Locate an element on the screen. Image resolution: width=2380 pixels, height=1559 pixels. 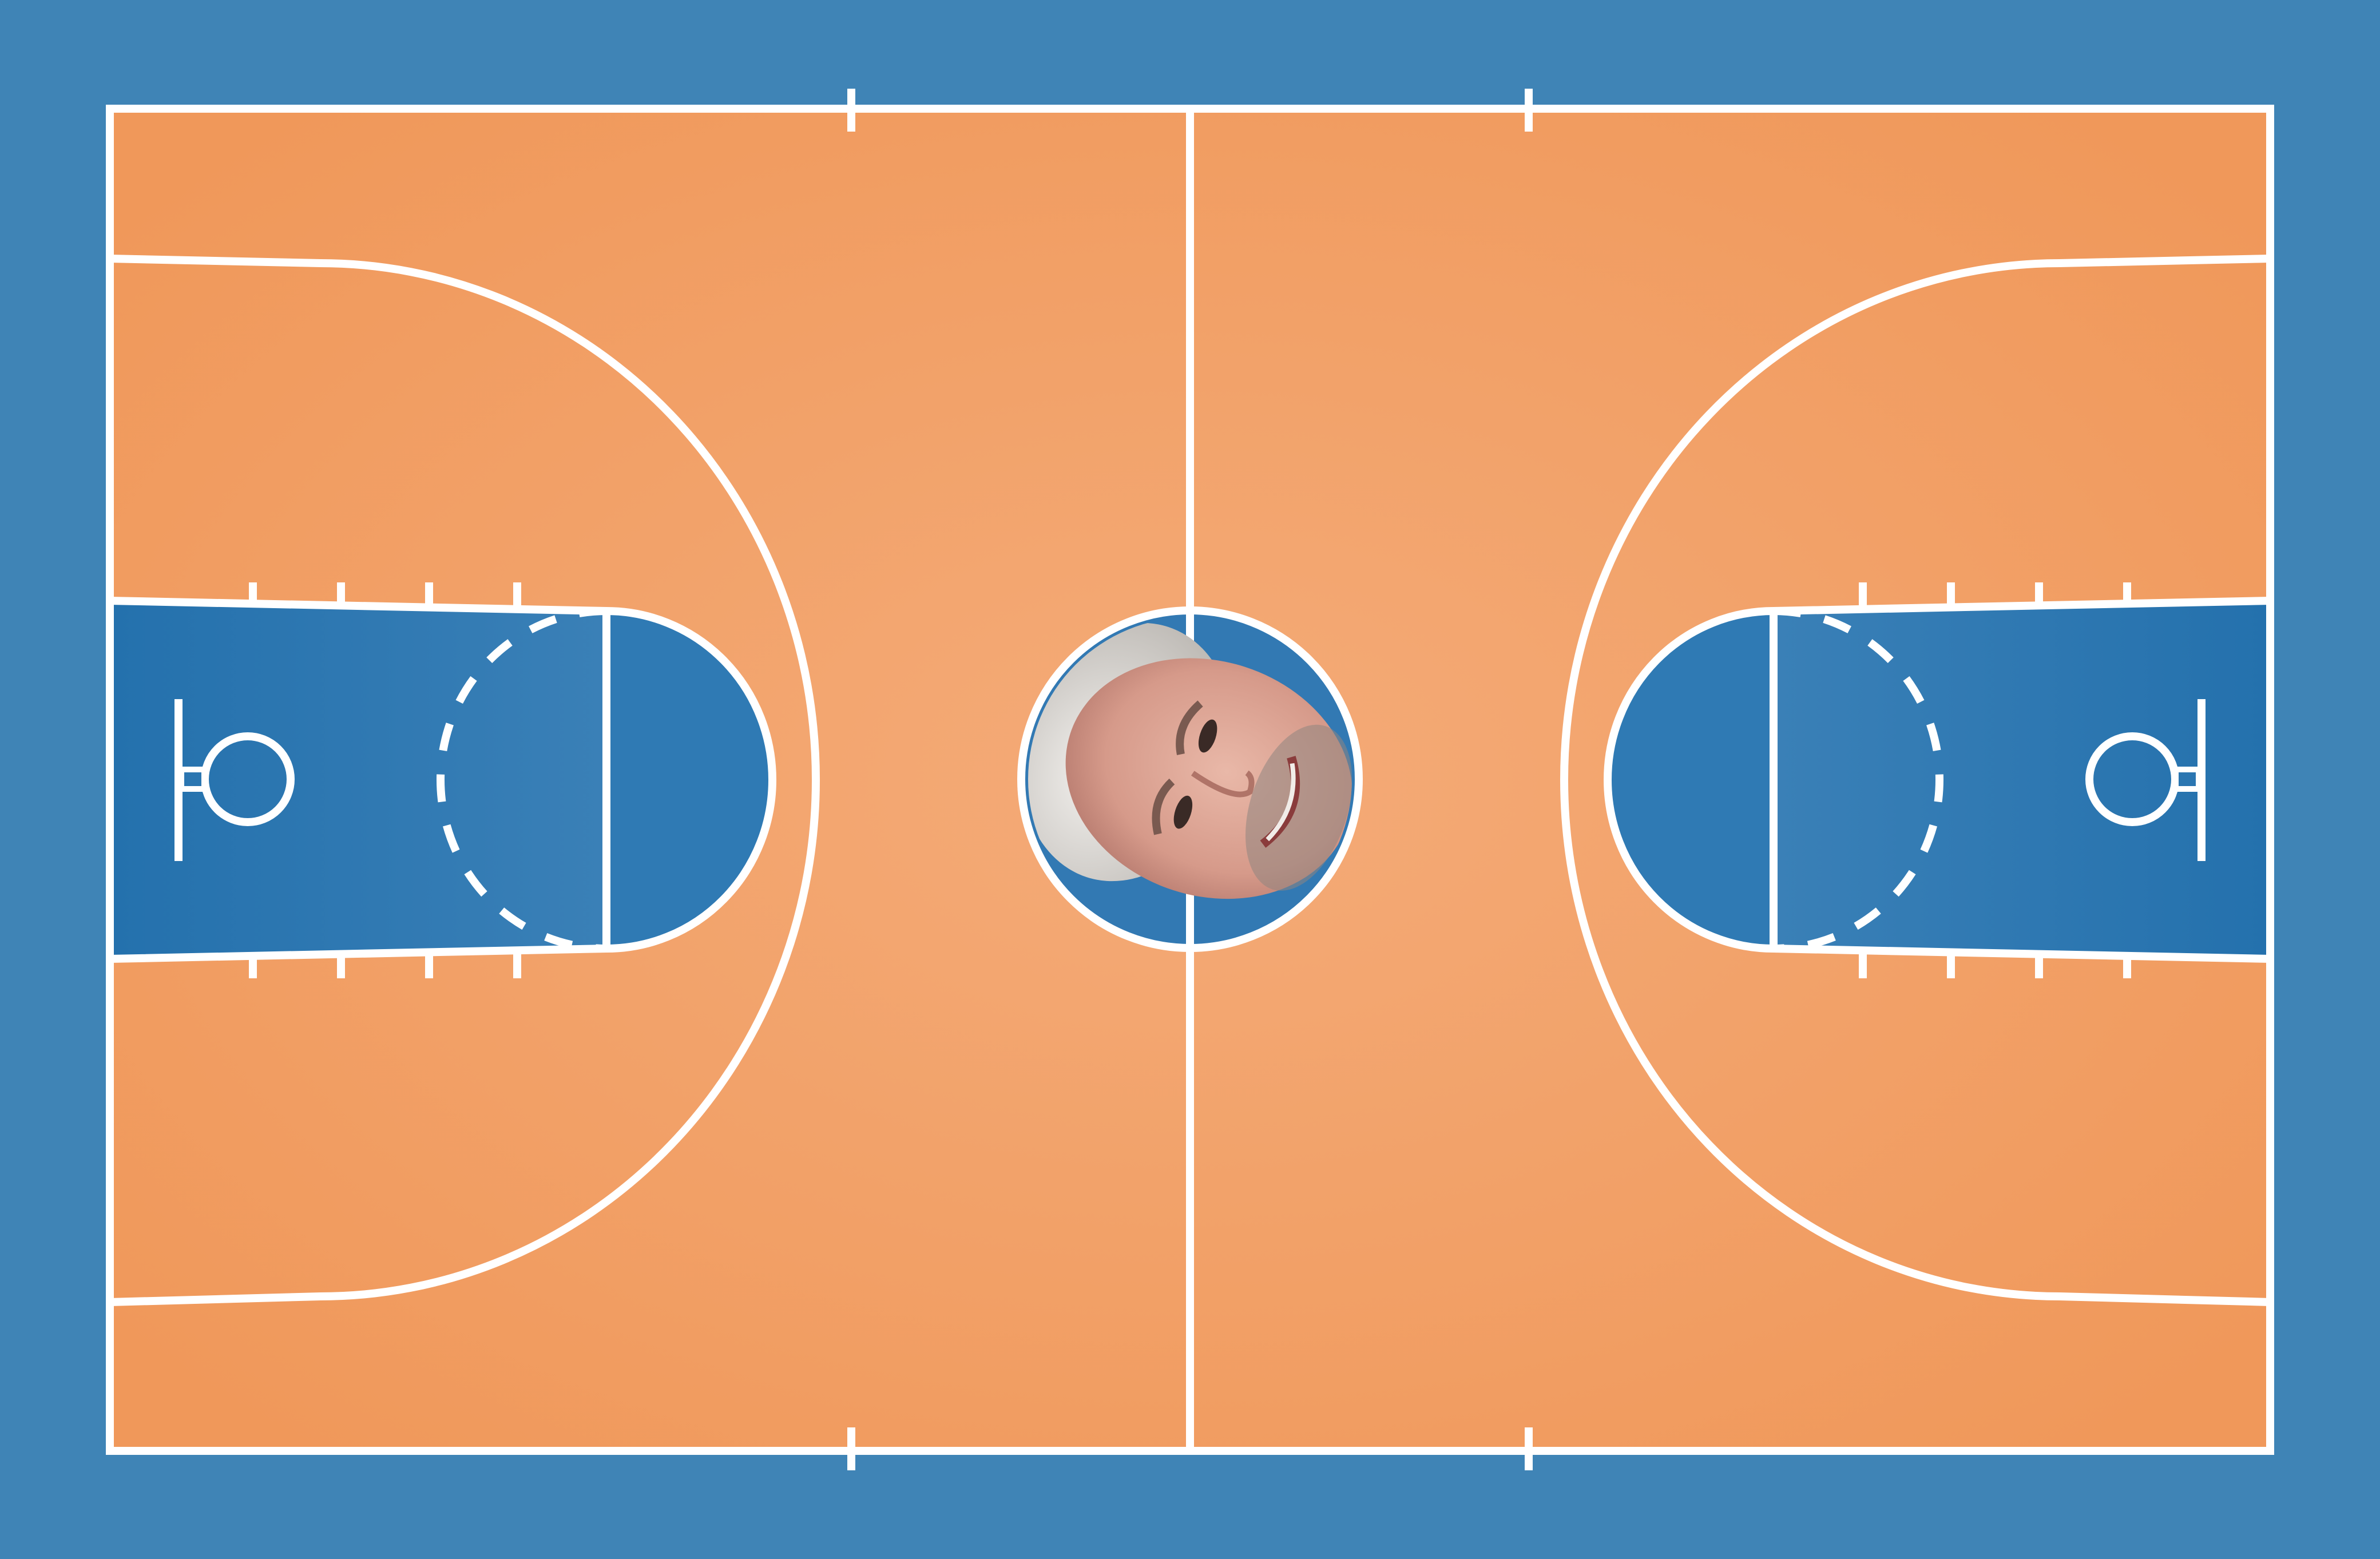
left-free-throw-circle is located at coordinates (691, 780).